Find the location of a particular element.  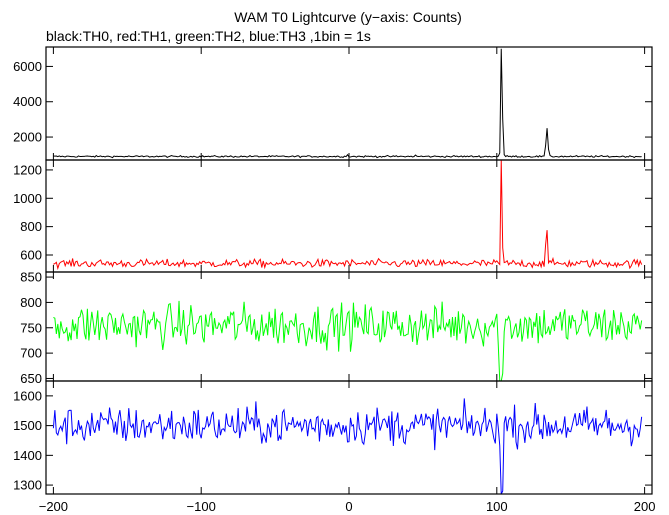

y-tick-label: 1300 is located at coordinates (27, 485).